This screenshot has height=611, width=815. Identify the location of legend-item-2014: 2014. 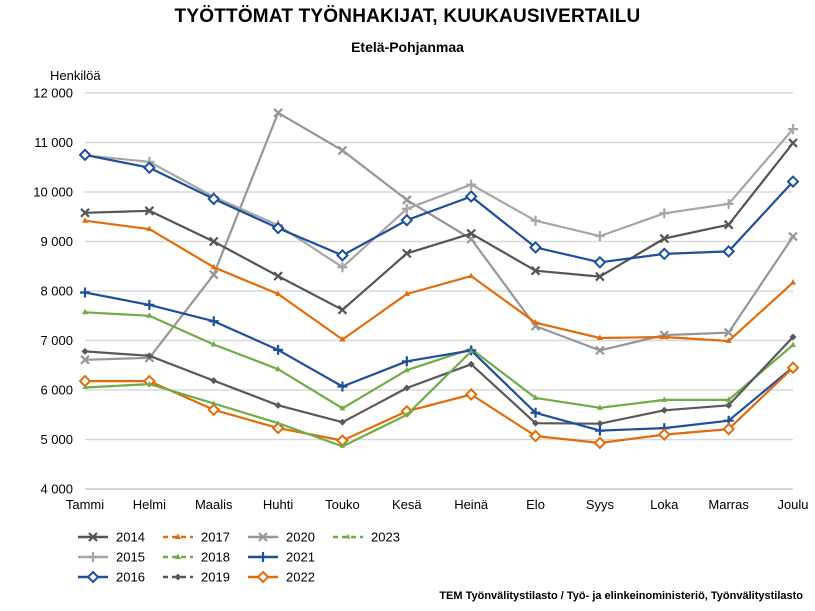
(111, 537).